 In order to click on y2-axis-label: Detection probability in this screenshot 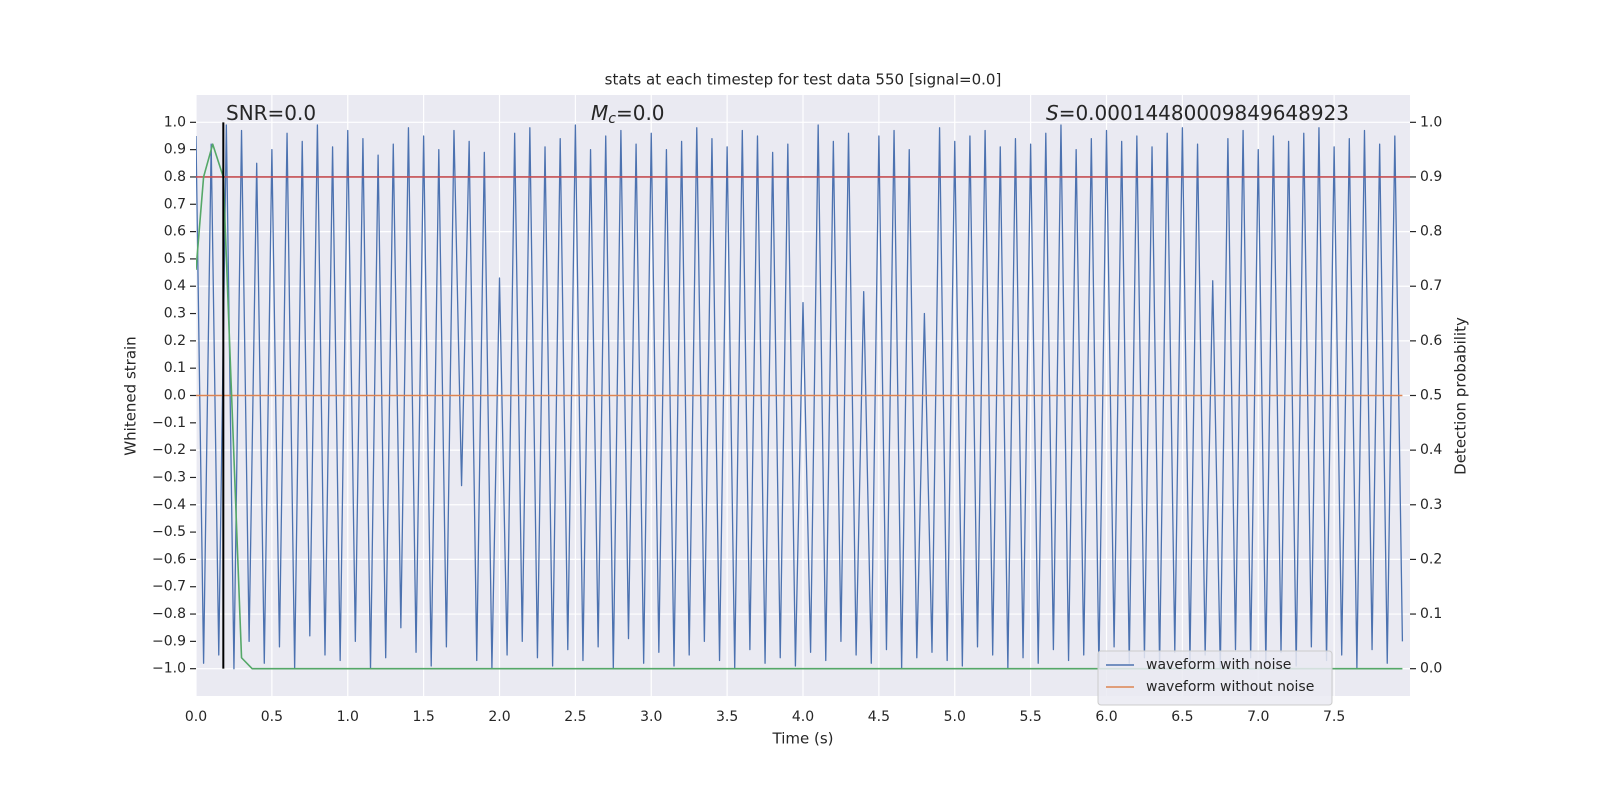, I will do `click(1461, 396)`.